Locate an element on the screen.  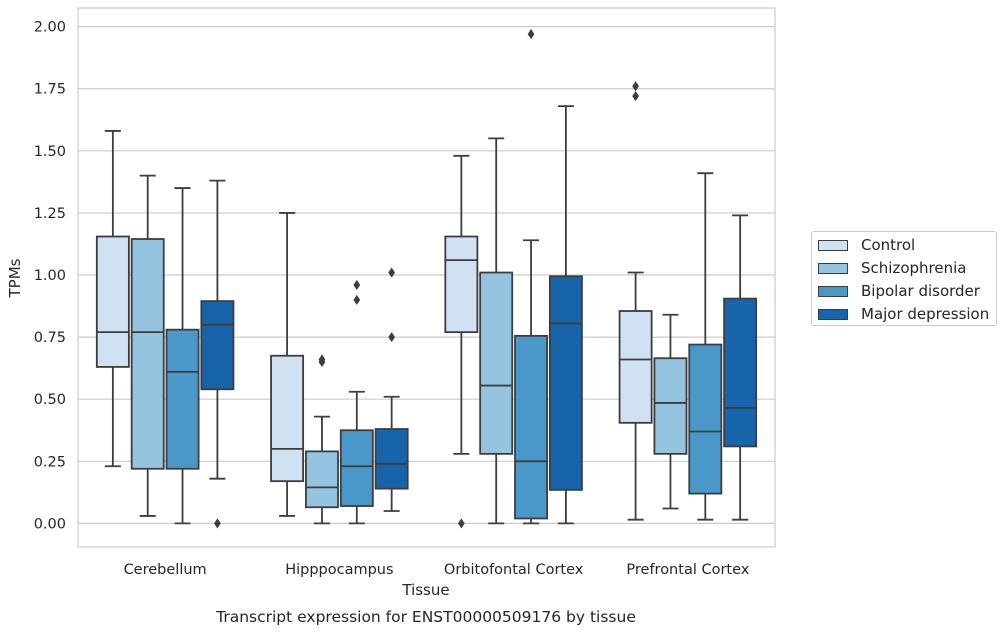
legend-item: Control is located at coordinates (866, 245).